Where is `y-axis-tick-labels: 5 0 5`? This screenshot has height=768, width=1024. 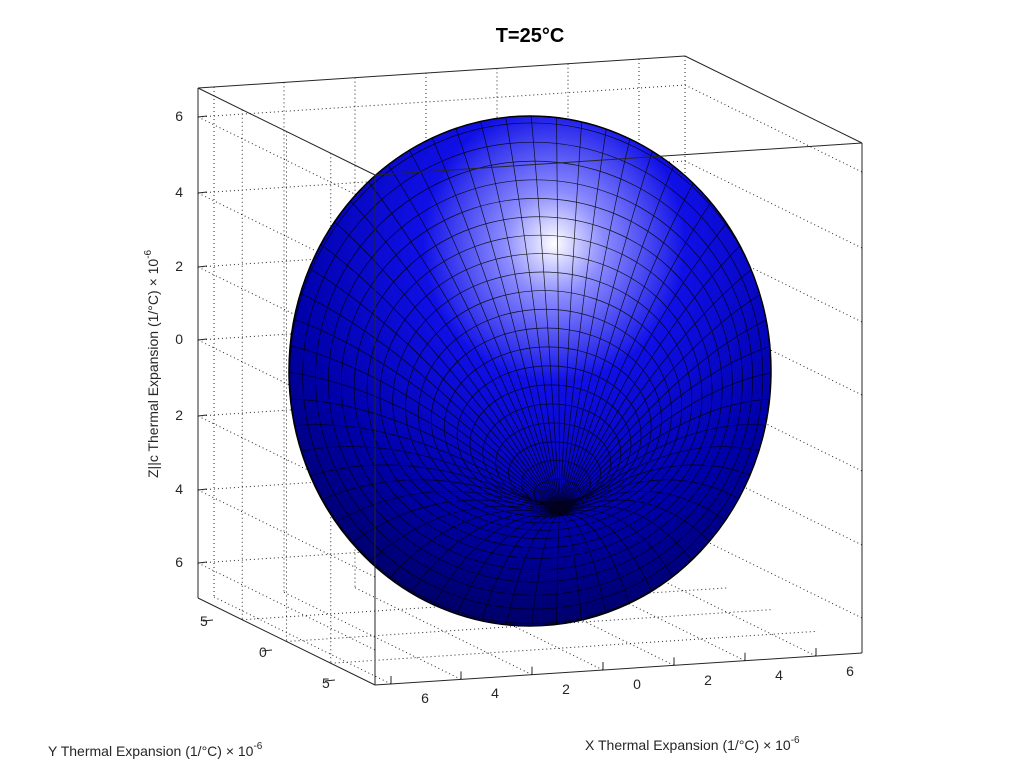
y-axis-tick-labels: 5 0 5 is located at coordinates (265, 652).